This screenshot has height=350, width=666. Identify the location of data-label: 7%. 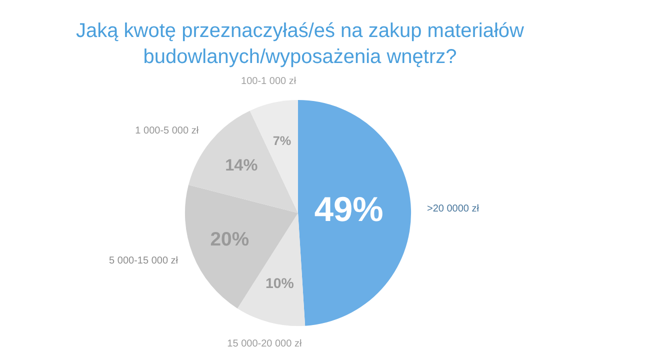
(282, 141).